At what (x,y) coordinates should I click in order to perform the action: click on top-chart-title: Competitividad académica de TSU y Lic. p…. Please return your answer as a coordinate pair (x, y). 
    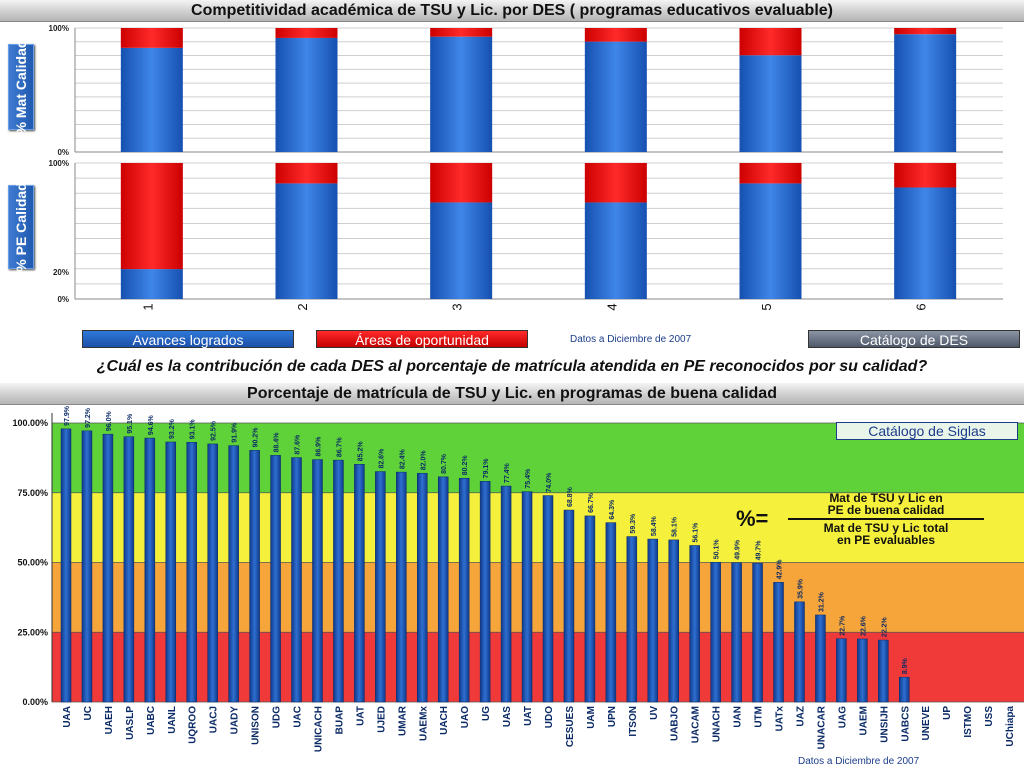
    Looking at the image, I should click on (512, 11).